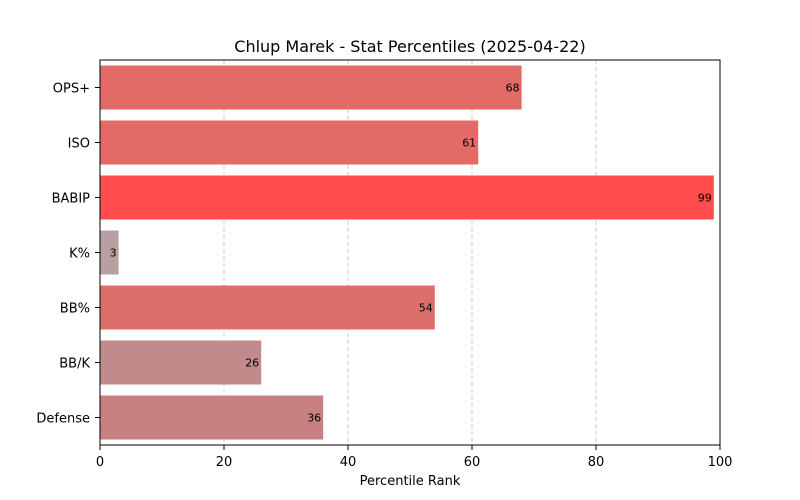  What do you see at coordinates (74, 364) in the screenshot?
I see `y-tick-label: BB/K` at bounding box center [74, 364].